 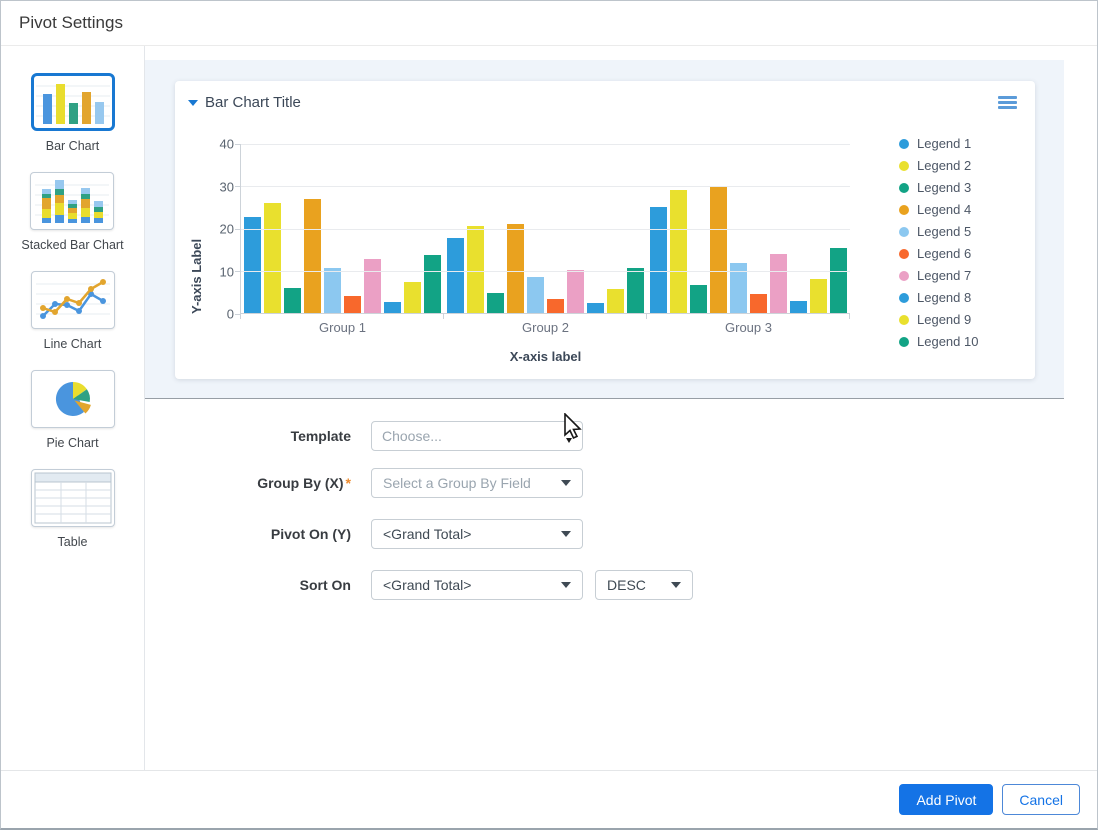 What do you see at coordinates (310, 534) in the screenshot?
I see `pivot-on-label: Pivot On (Y)` at bounding box center [310, 534].